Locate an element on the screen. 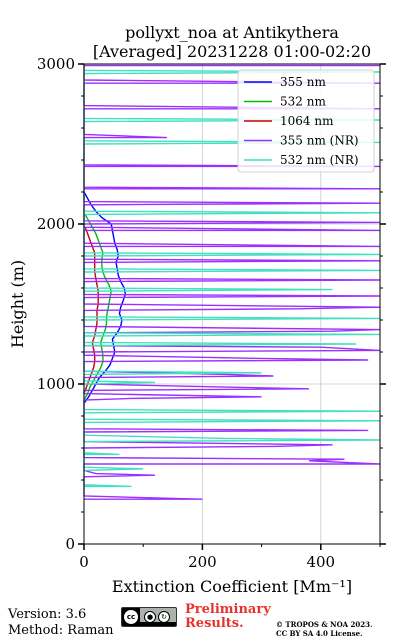 The image size is (400, 640). footer-info: Version: 3.6 Method: Raman is located at coordinates (61, 623).